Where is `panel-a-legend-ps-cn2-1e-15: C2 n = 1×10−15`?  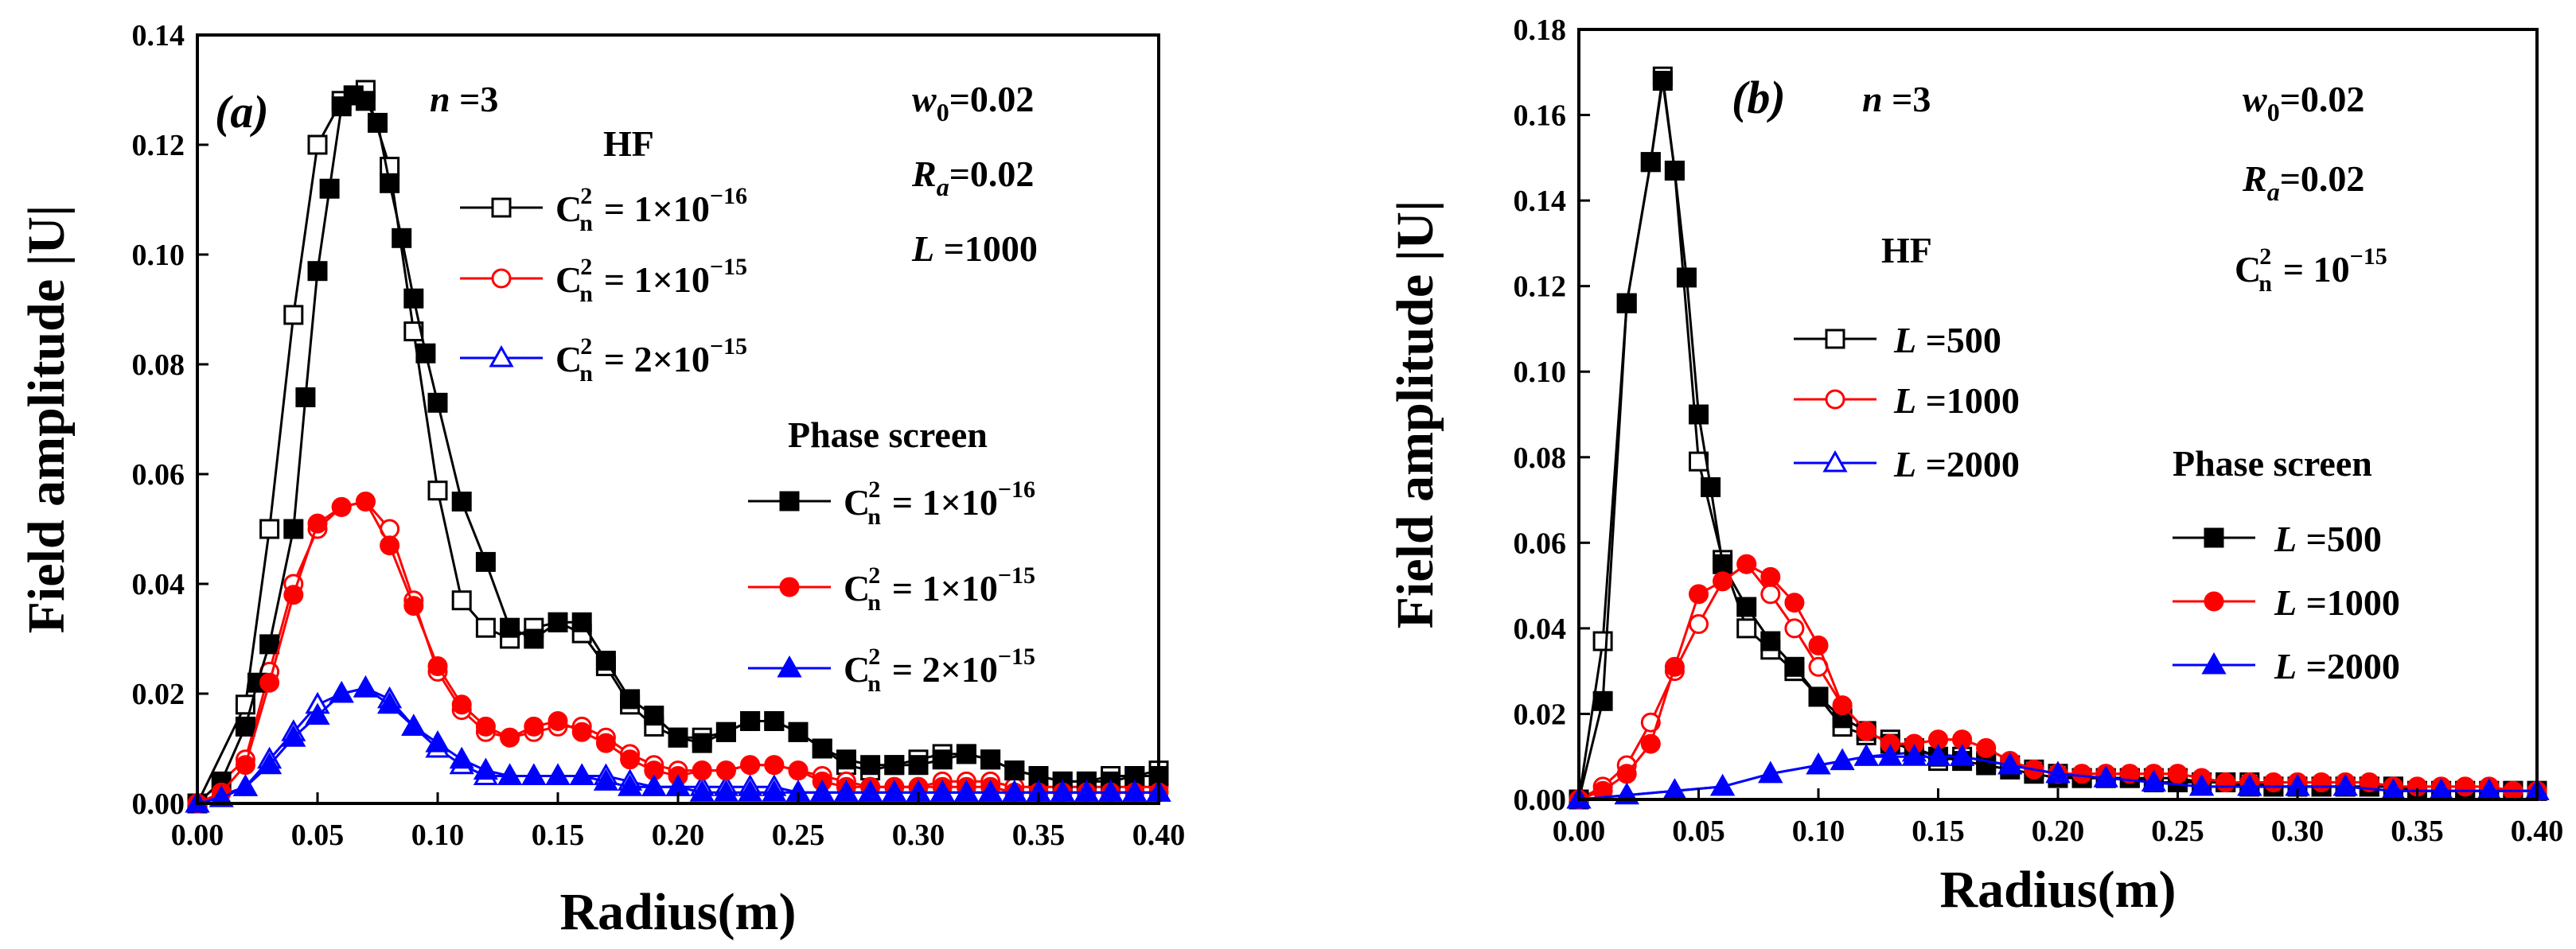
panel-a-legend-ps-cn2-1e-15: C2 n = 1×10−15 is located at coordinates (891, 589).